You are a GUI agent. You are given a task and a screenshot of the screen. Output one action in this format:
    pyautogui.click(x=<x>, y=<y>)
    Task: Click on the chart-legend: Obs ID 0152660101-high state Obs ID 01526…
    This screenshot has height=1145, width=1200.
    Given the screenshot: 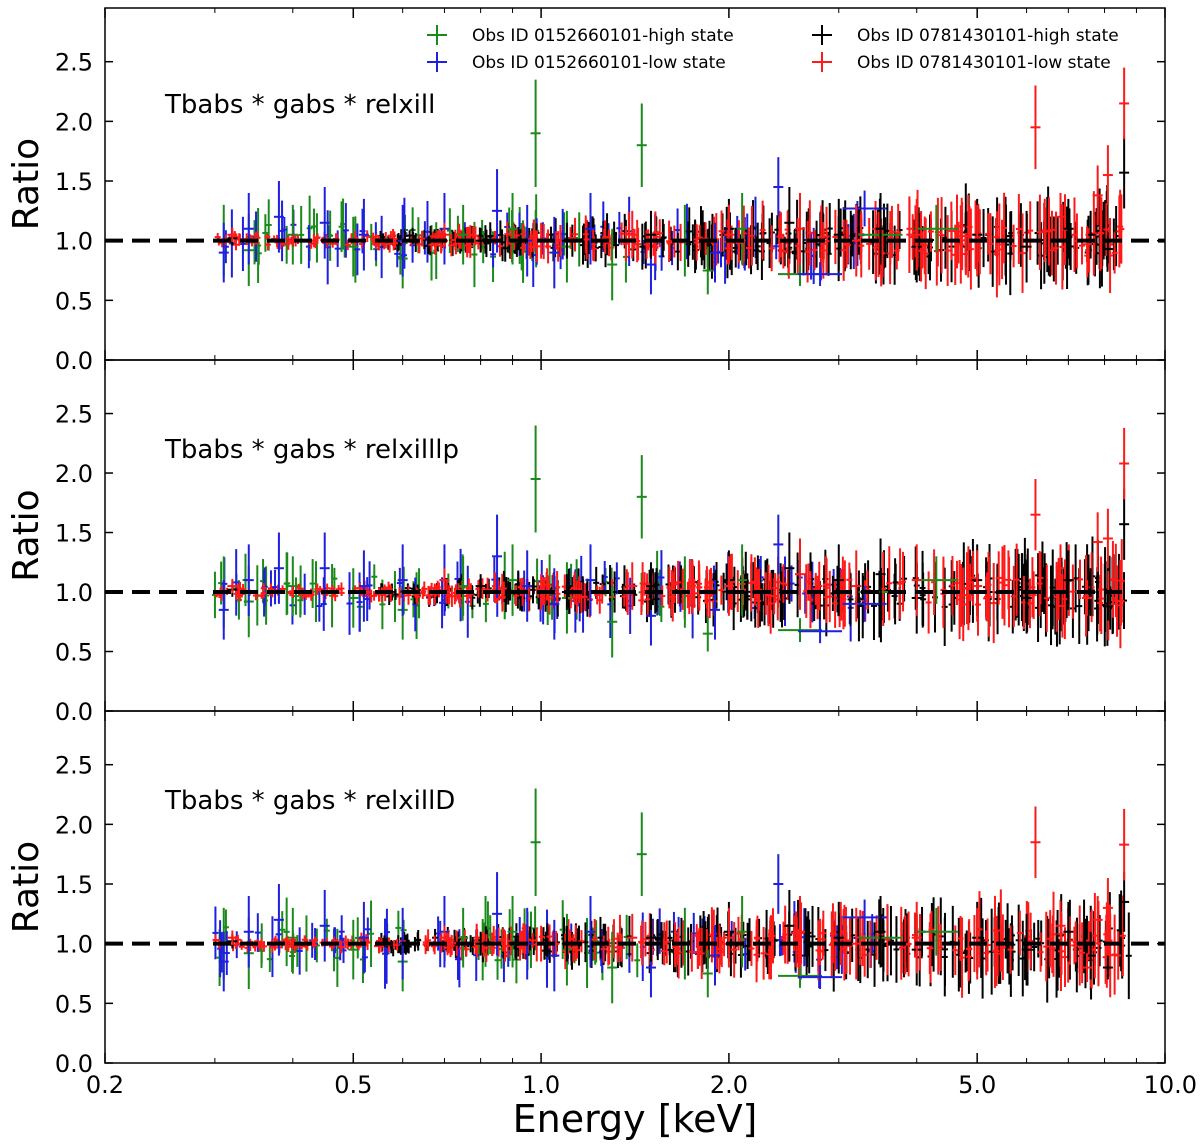 What is the action you would take?
    pyautogui.click(x=773, y=49)
    